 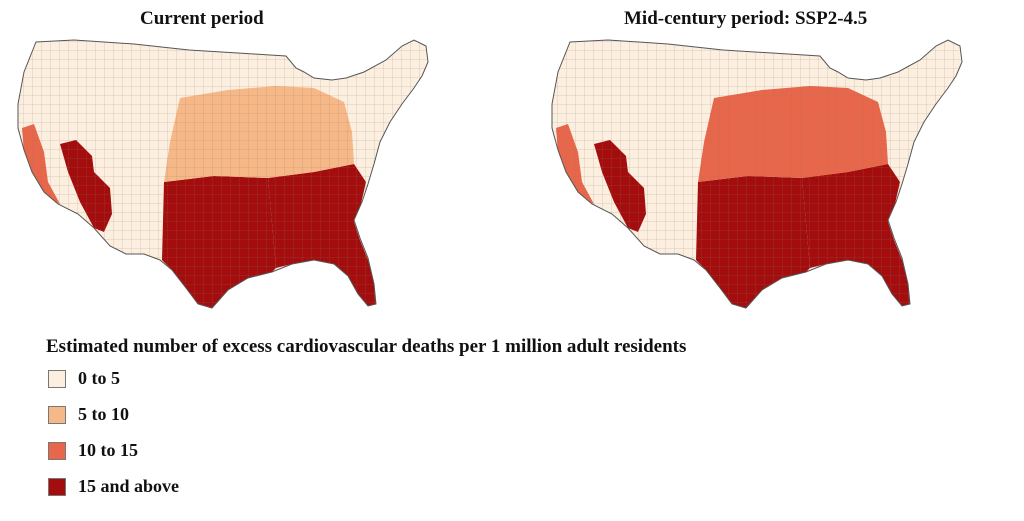 What do you see at coordinates (108, 450) in the screenshot?
I see `legend-label: 10 to 15` at bounding box center [108, 450].